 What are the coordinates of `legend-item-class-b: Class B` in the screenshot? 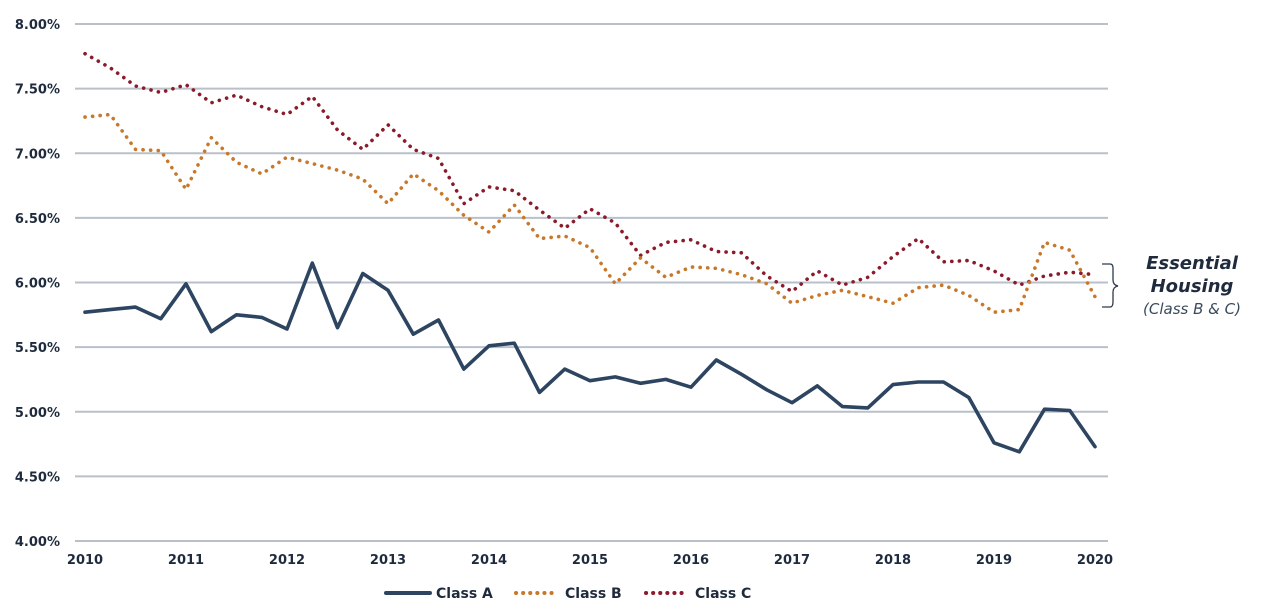 It's located at (568, 594).